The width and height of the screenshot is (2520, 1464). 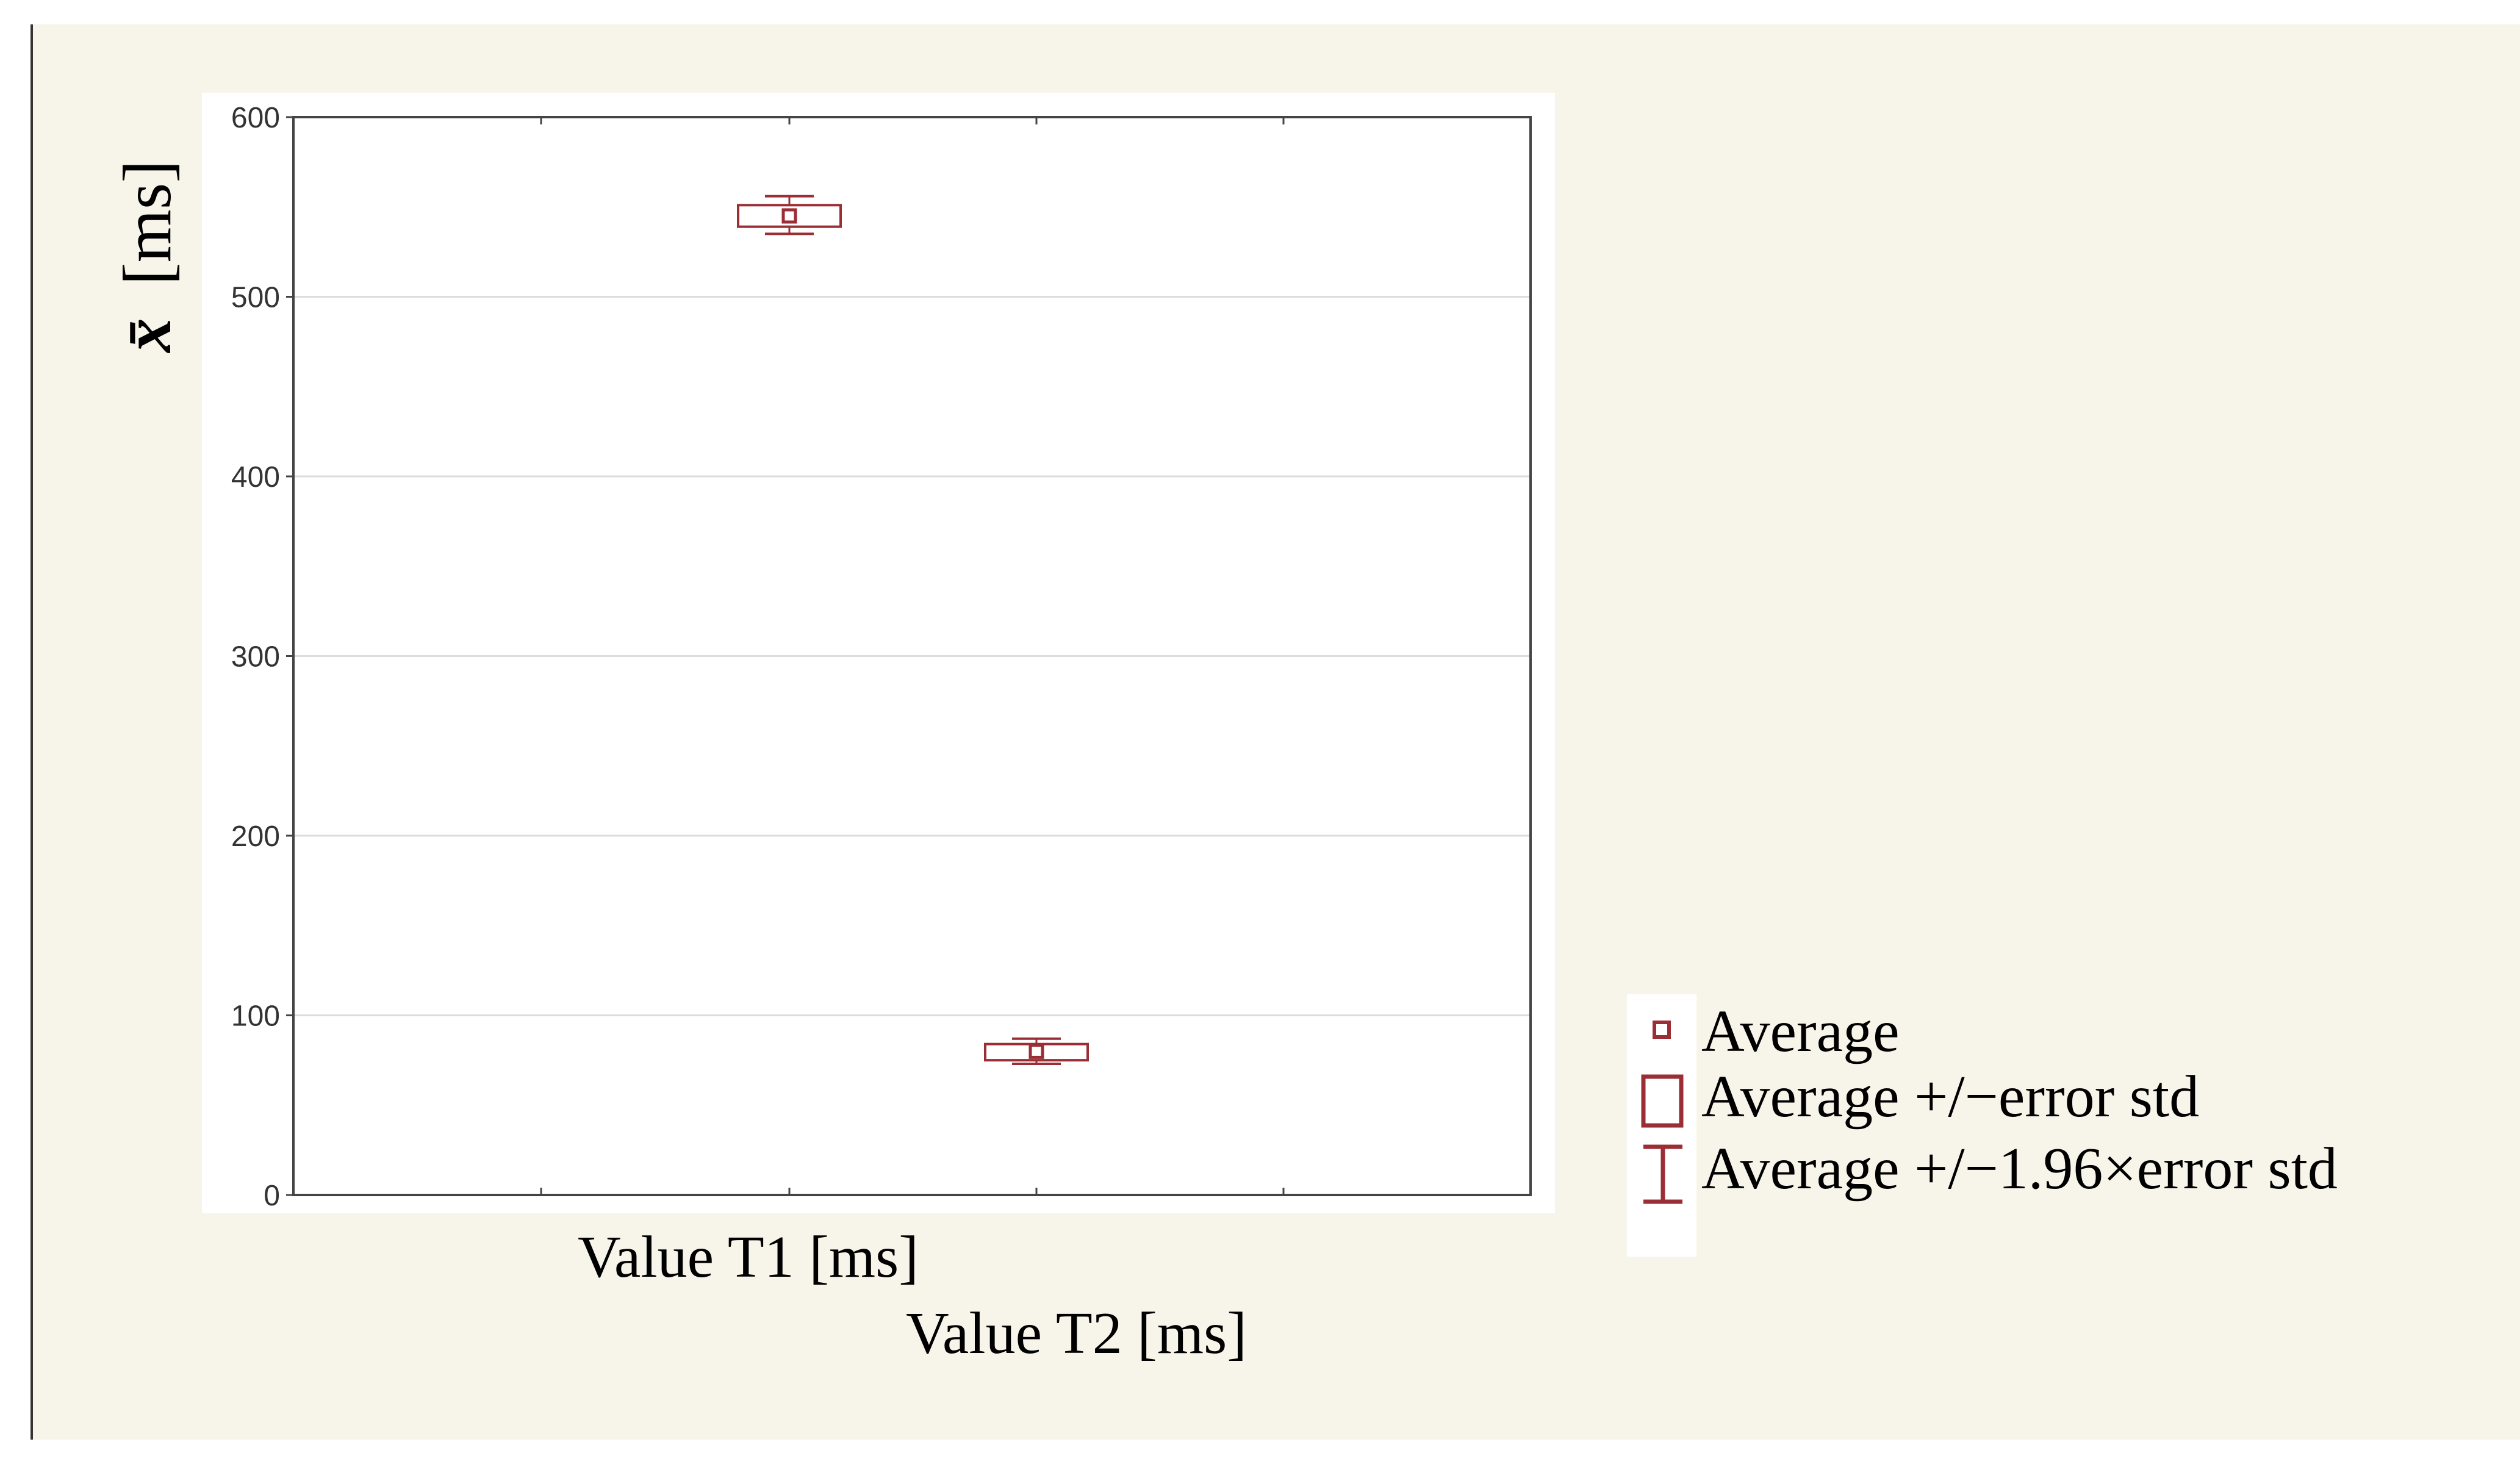 I want to click on y-tick-label: 500, so click(x=255, y=298).